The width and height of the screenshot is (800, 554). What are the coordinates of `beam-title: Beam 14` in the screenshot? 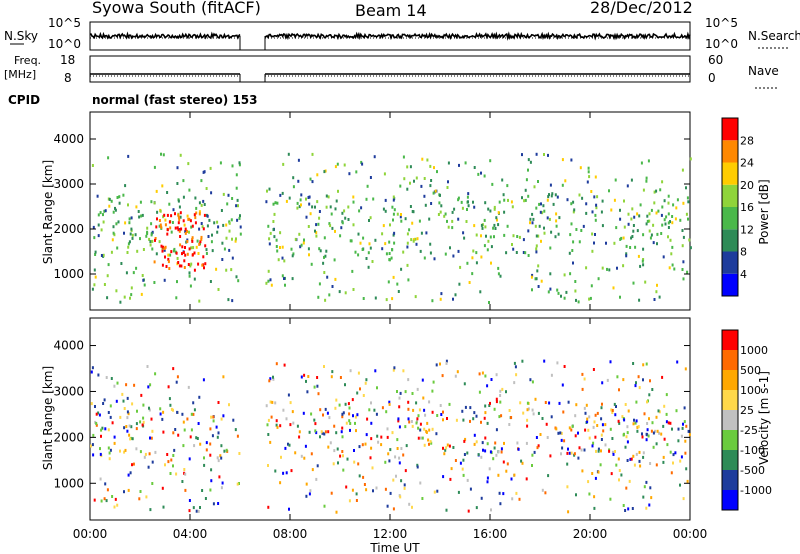 It's located at (391, 10).